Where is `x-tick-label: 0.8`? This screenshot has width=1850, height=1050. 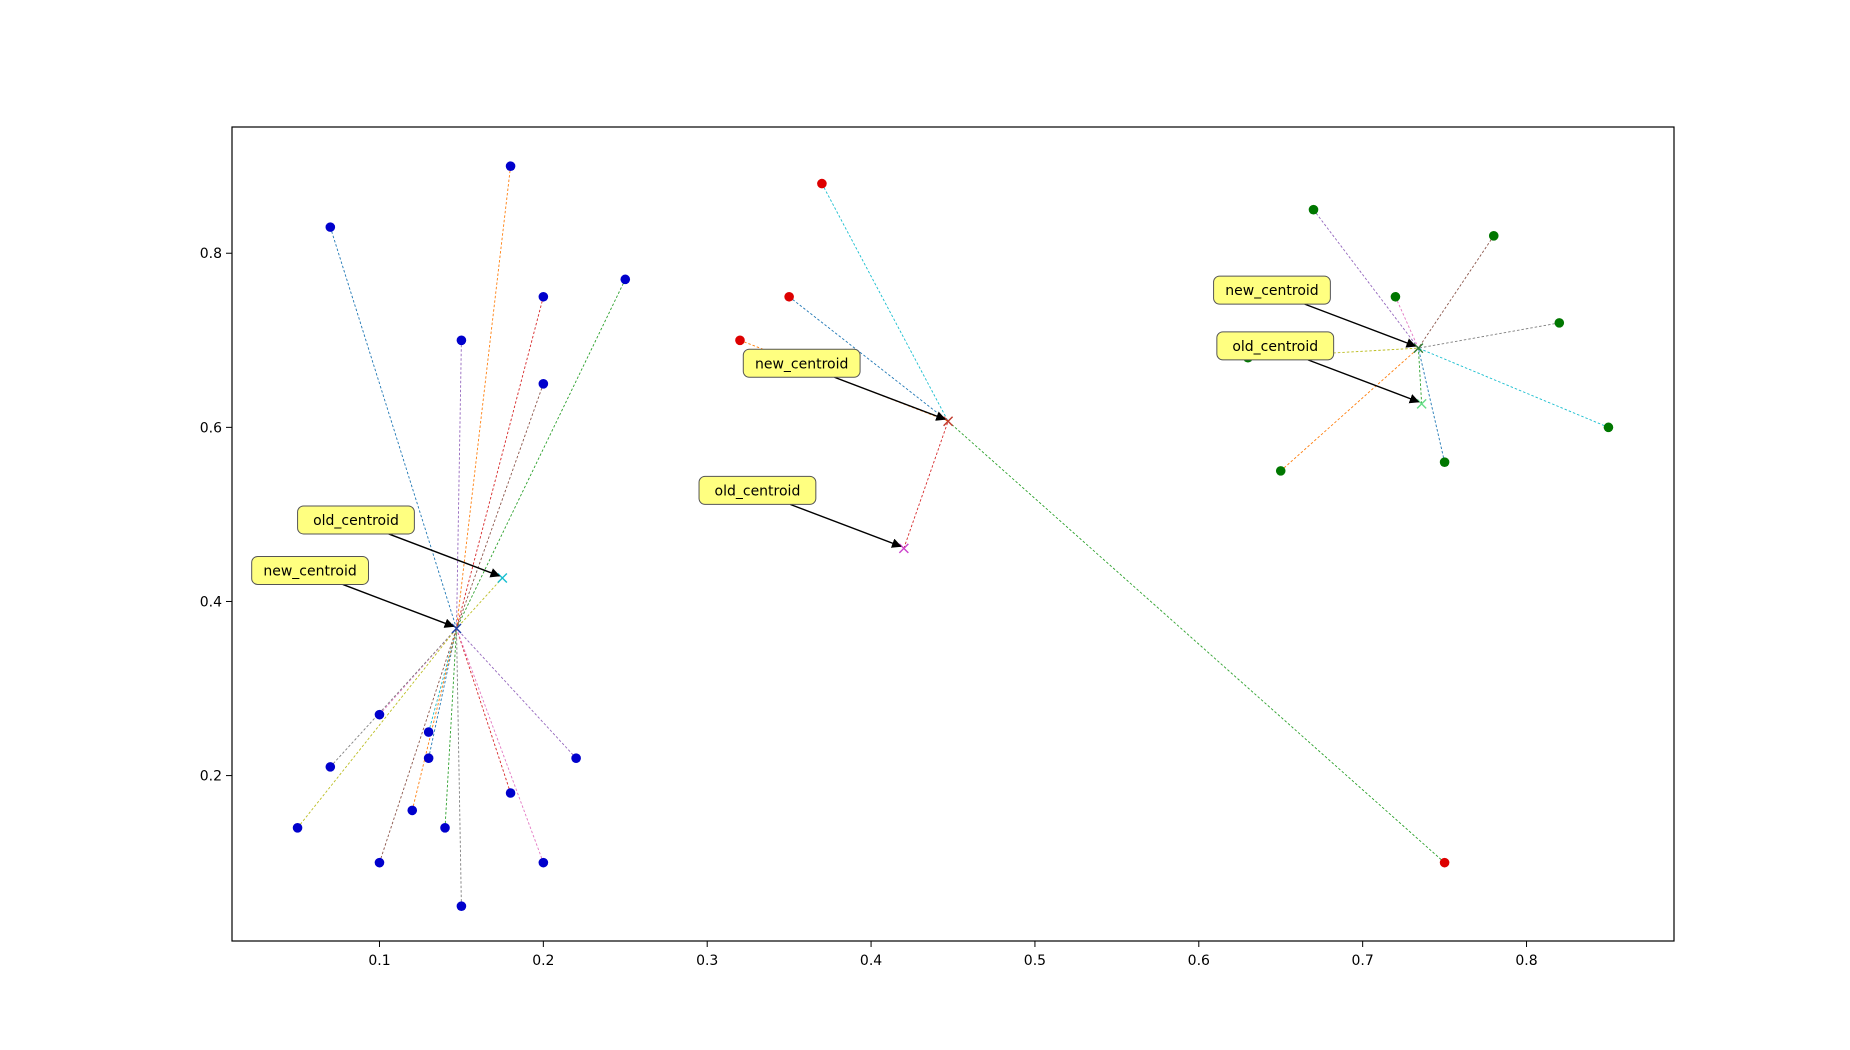
x-tick-label: 0.8 is located at coordinates (1526, 961).